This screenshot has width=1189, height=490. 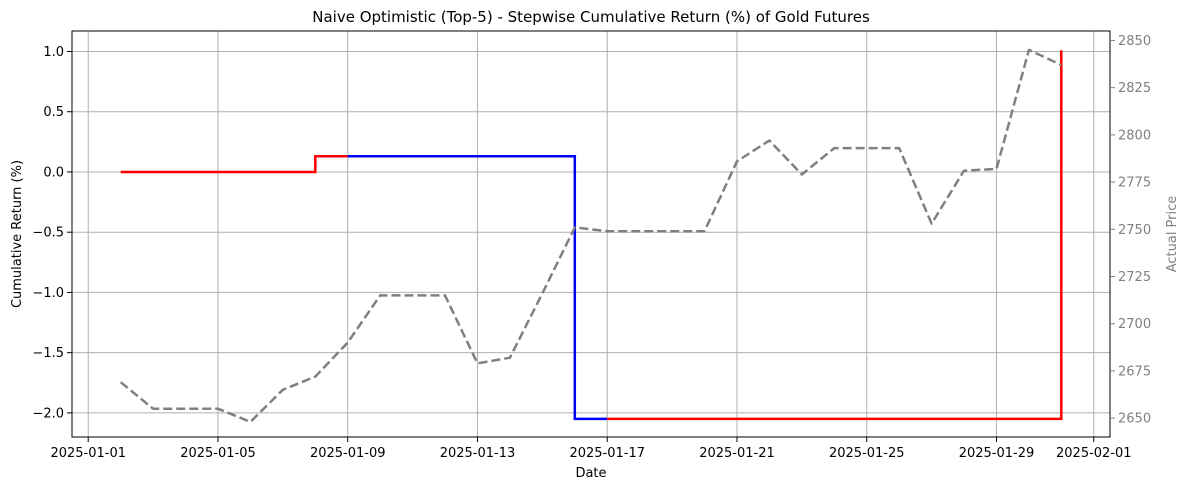 I want to click on x-tick-label: 2025-01-01, so click(x=88, y=453).